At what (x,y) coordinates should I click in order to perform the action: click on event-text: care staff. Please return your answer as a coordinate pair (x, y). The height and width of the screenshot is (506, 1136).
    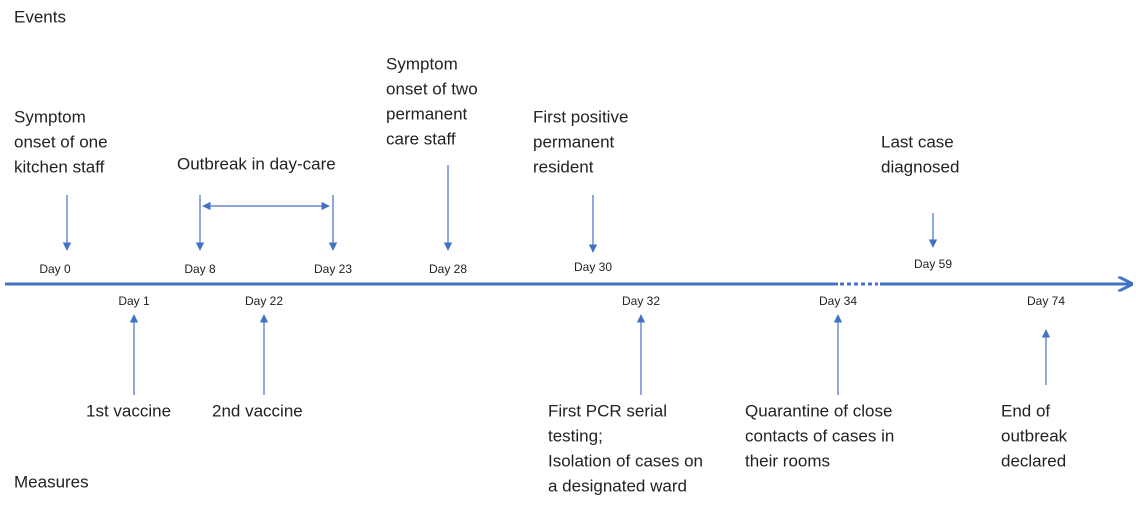
    Looking at the image, I should click on (421, 138).